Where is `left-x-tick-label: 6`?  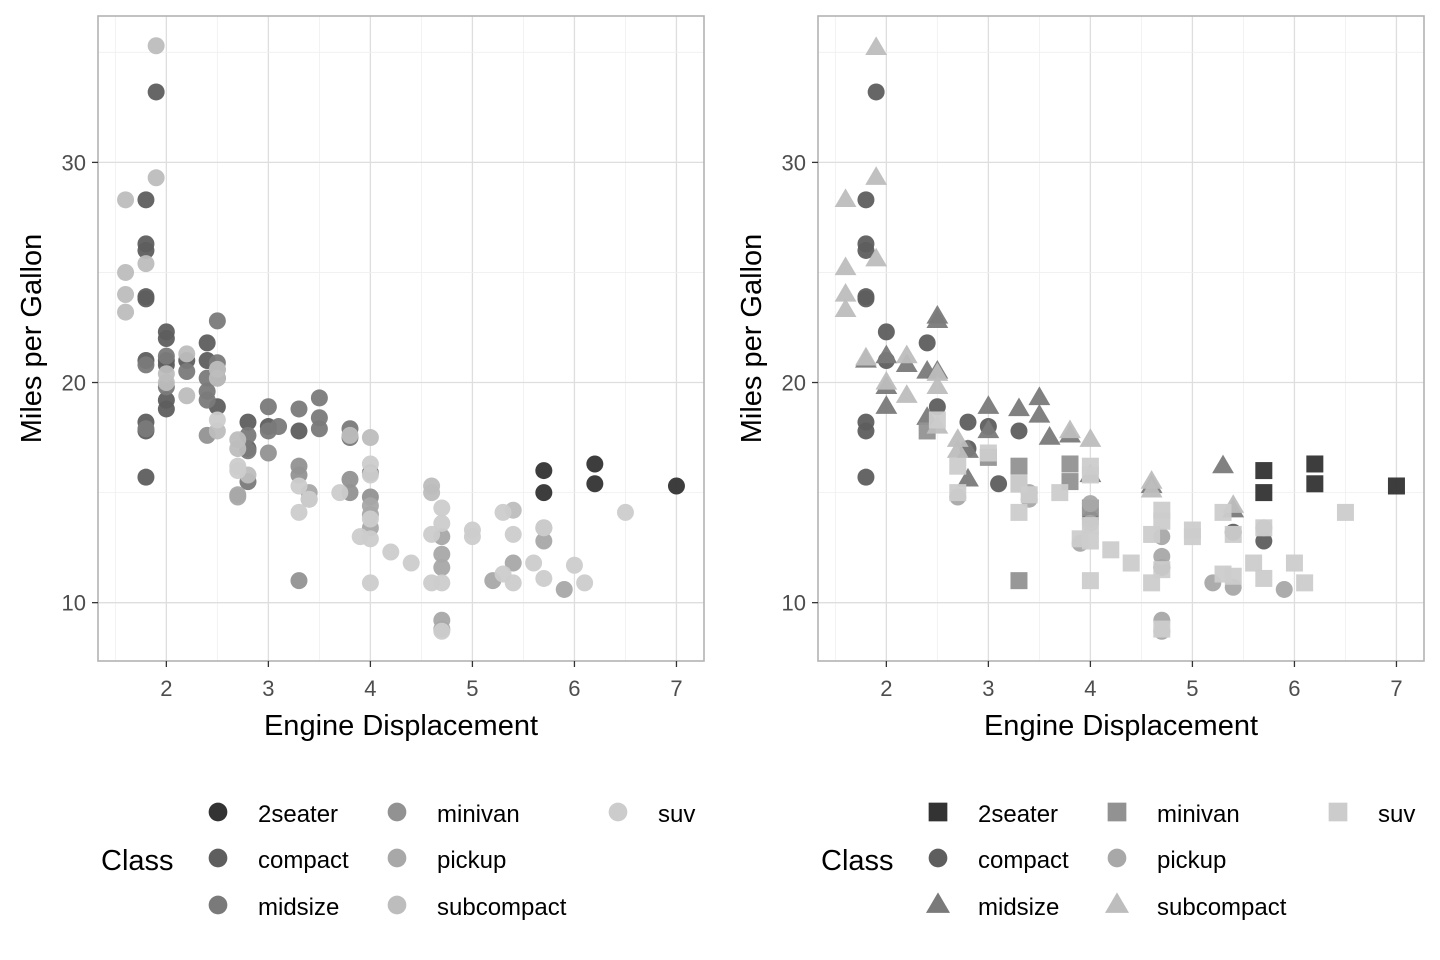 left-x-tick-label: 6 is located at coordinates (574, 688).